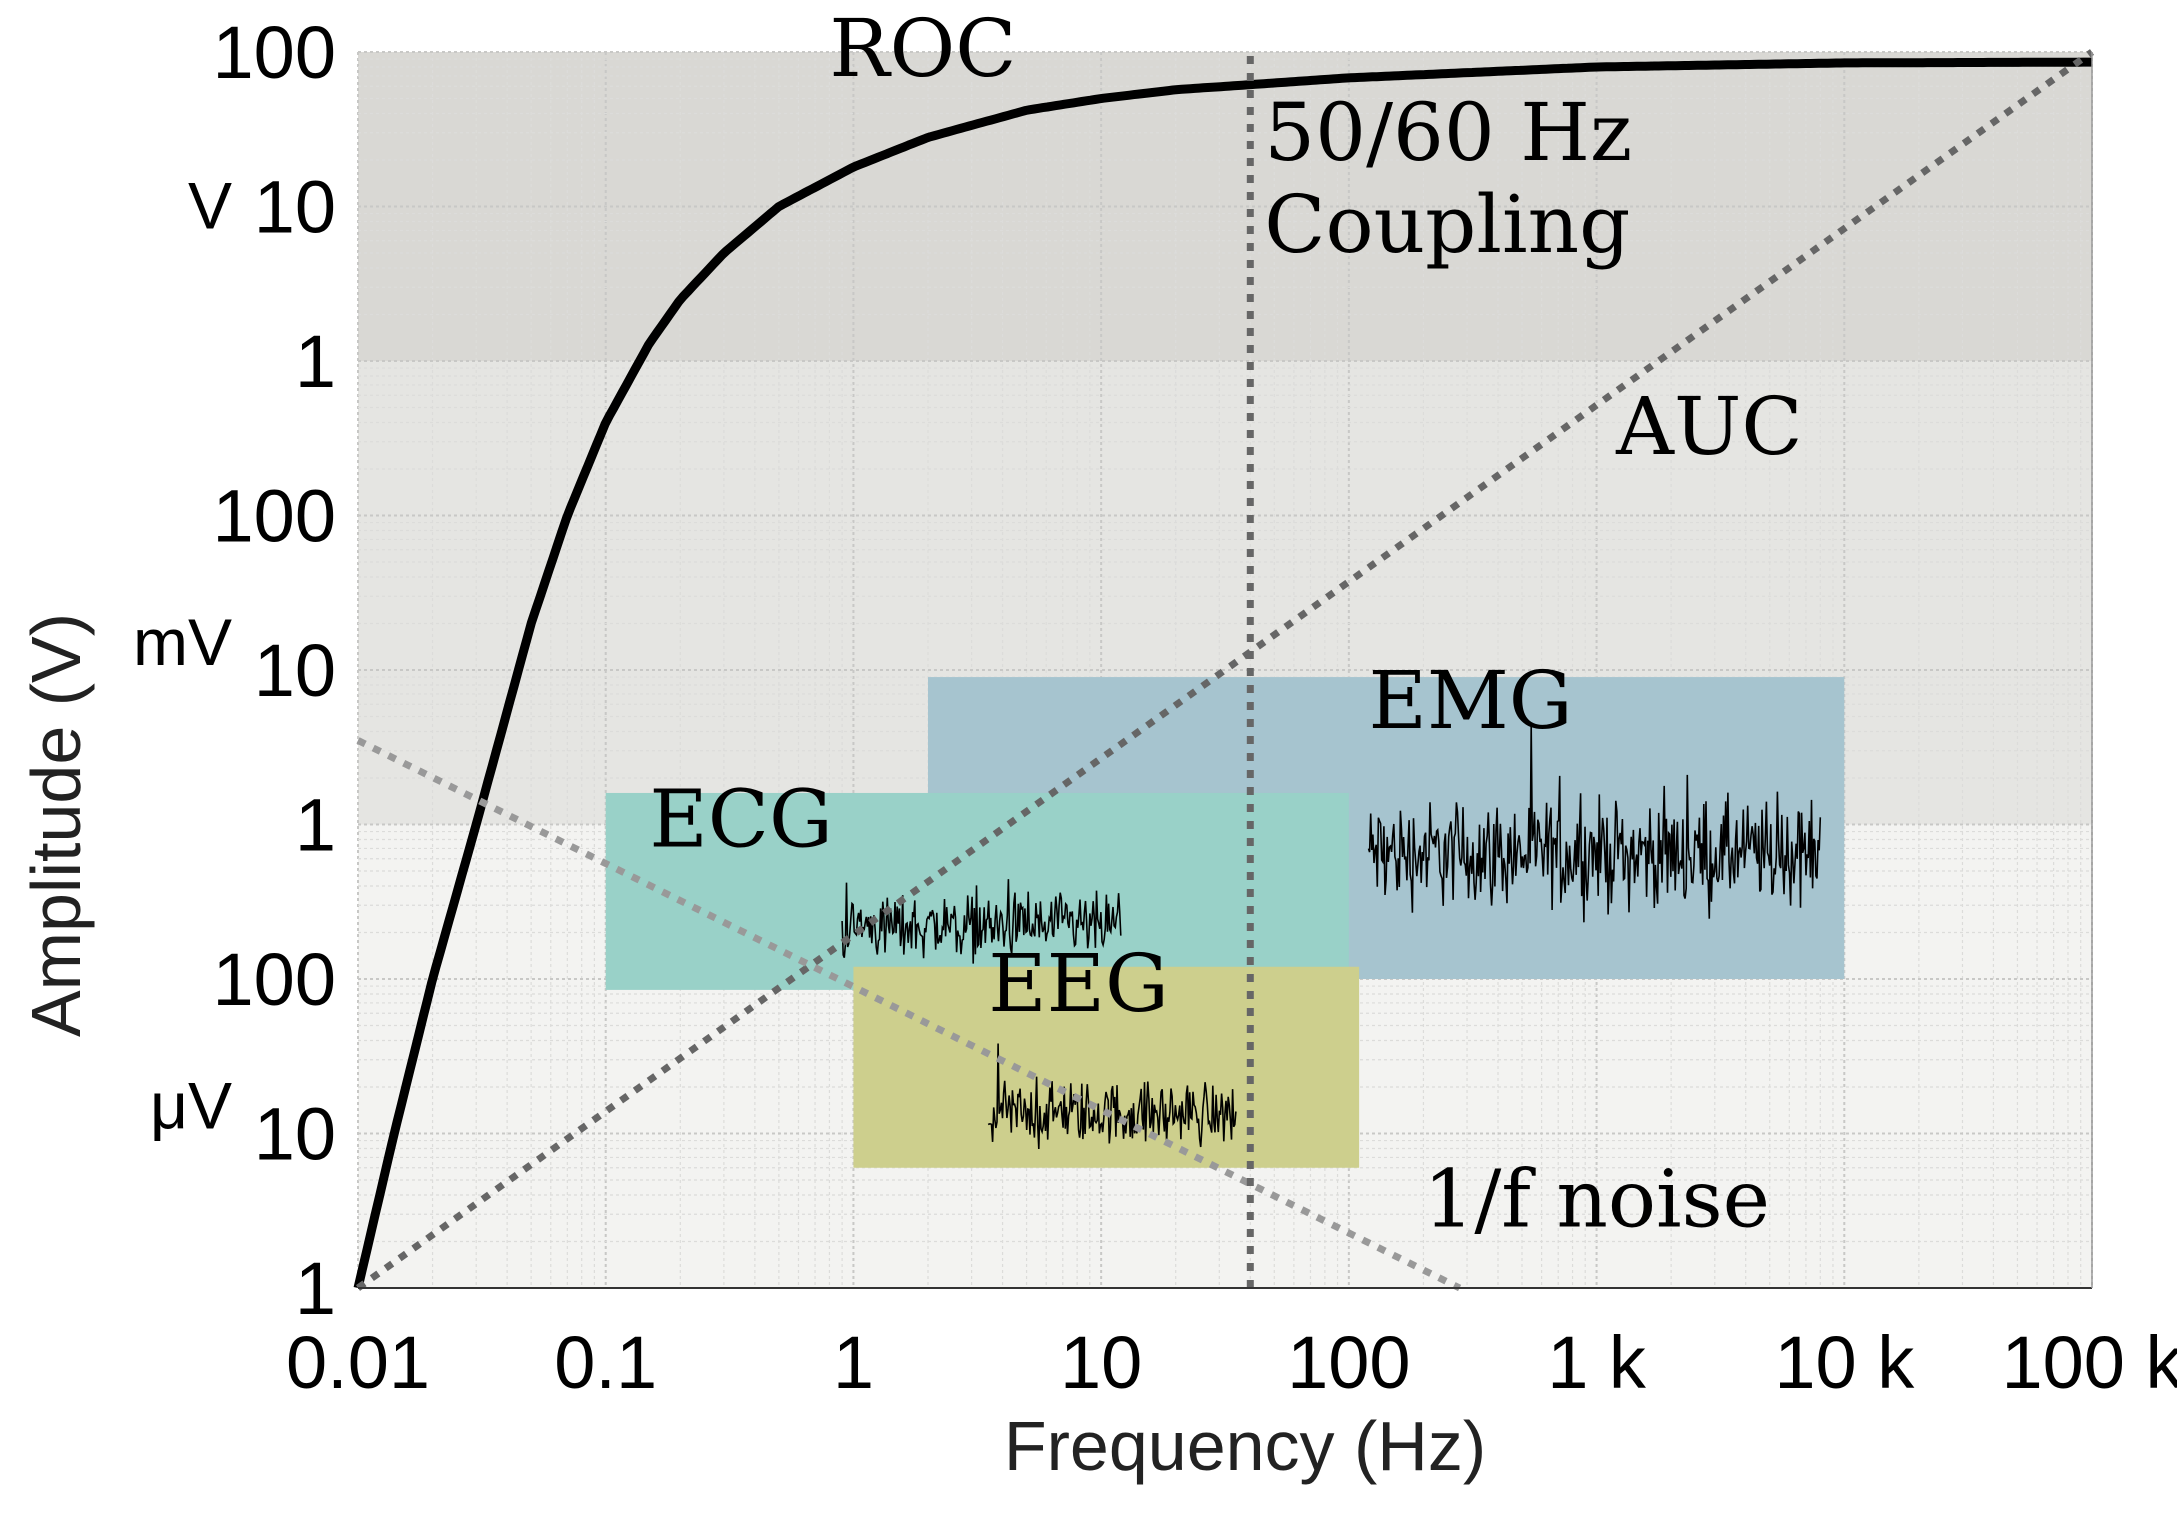  What do you see at coordinates (981, 921) in the screenshot?
I see `trace-ecg` at bounding box center [981, 921].